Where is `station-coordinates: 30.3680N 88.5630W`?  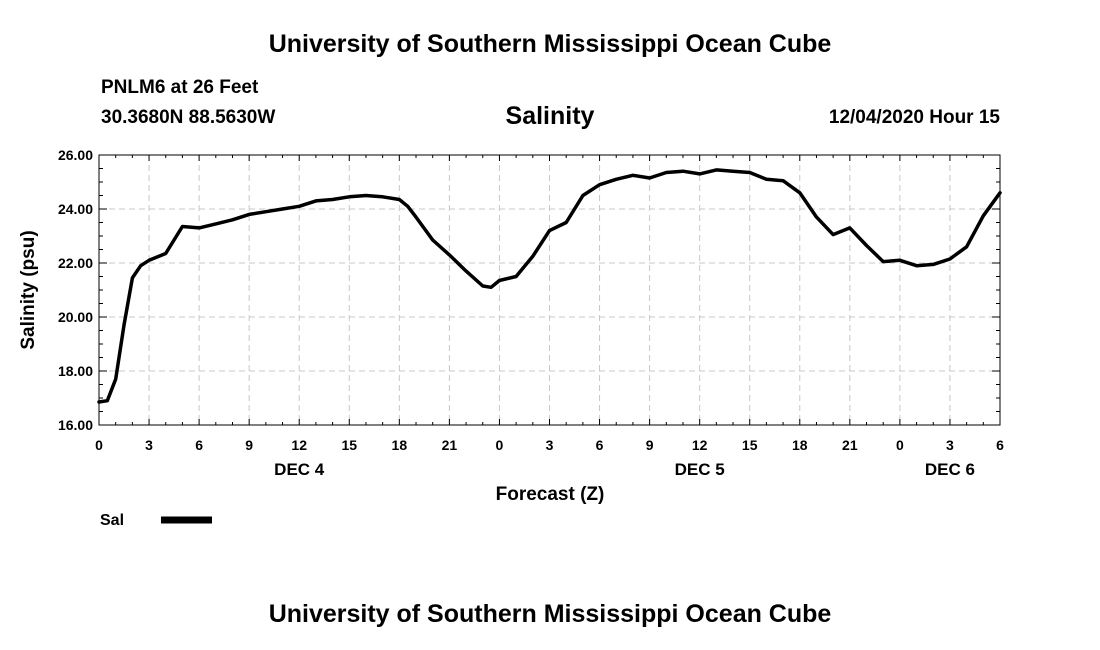
station-coordinates: 30.3680N 88.5630W is located at coordinates (188, 117).